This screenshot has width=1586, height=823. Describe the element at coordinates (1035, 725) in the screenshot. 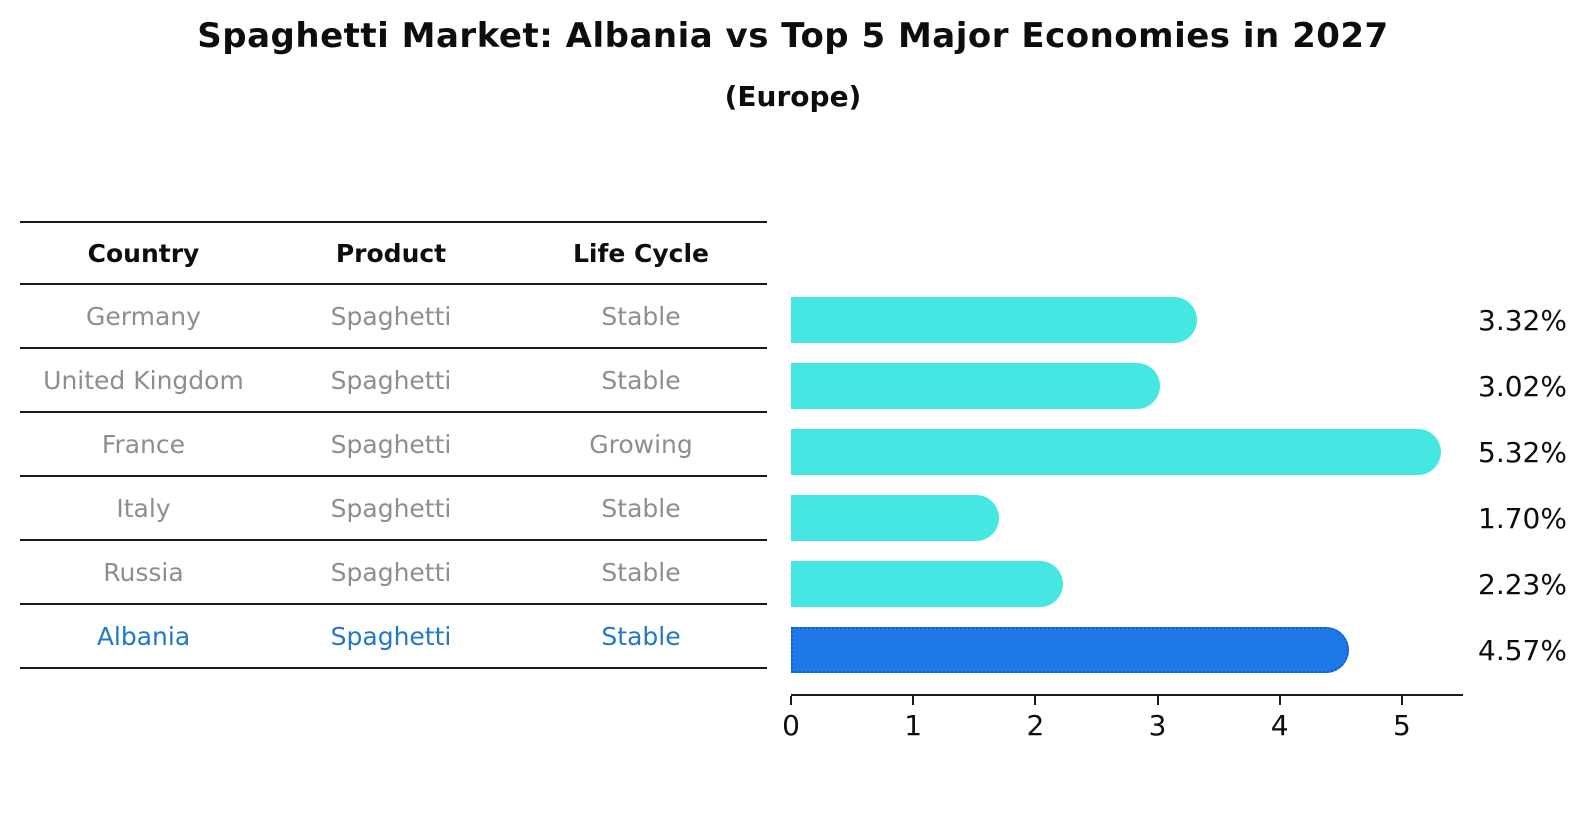

I see `x-axis-tick-label: 2` at that location.